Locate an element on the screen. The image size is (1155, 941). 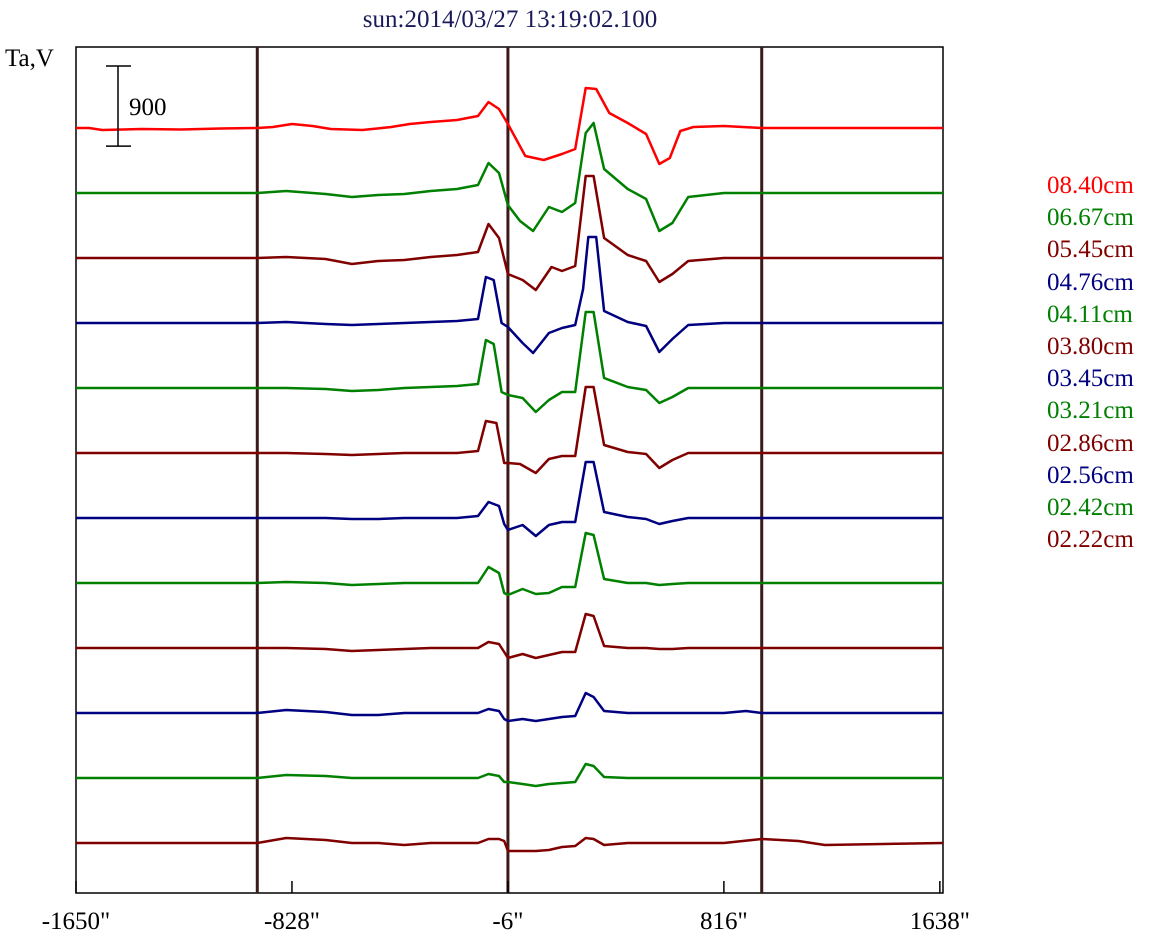
series-line-04.76cm is located at coordinates (509, 295).